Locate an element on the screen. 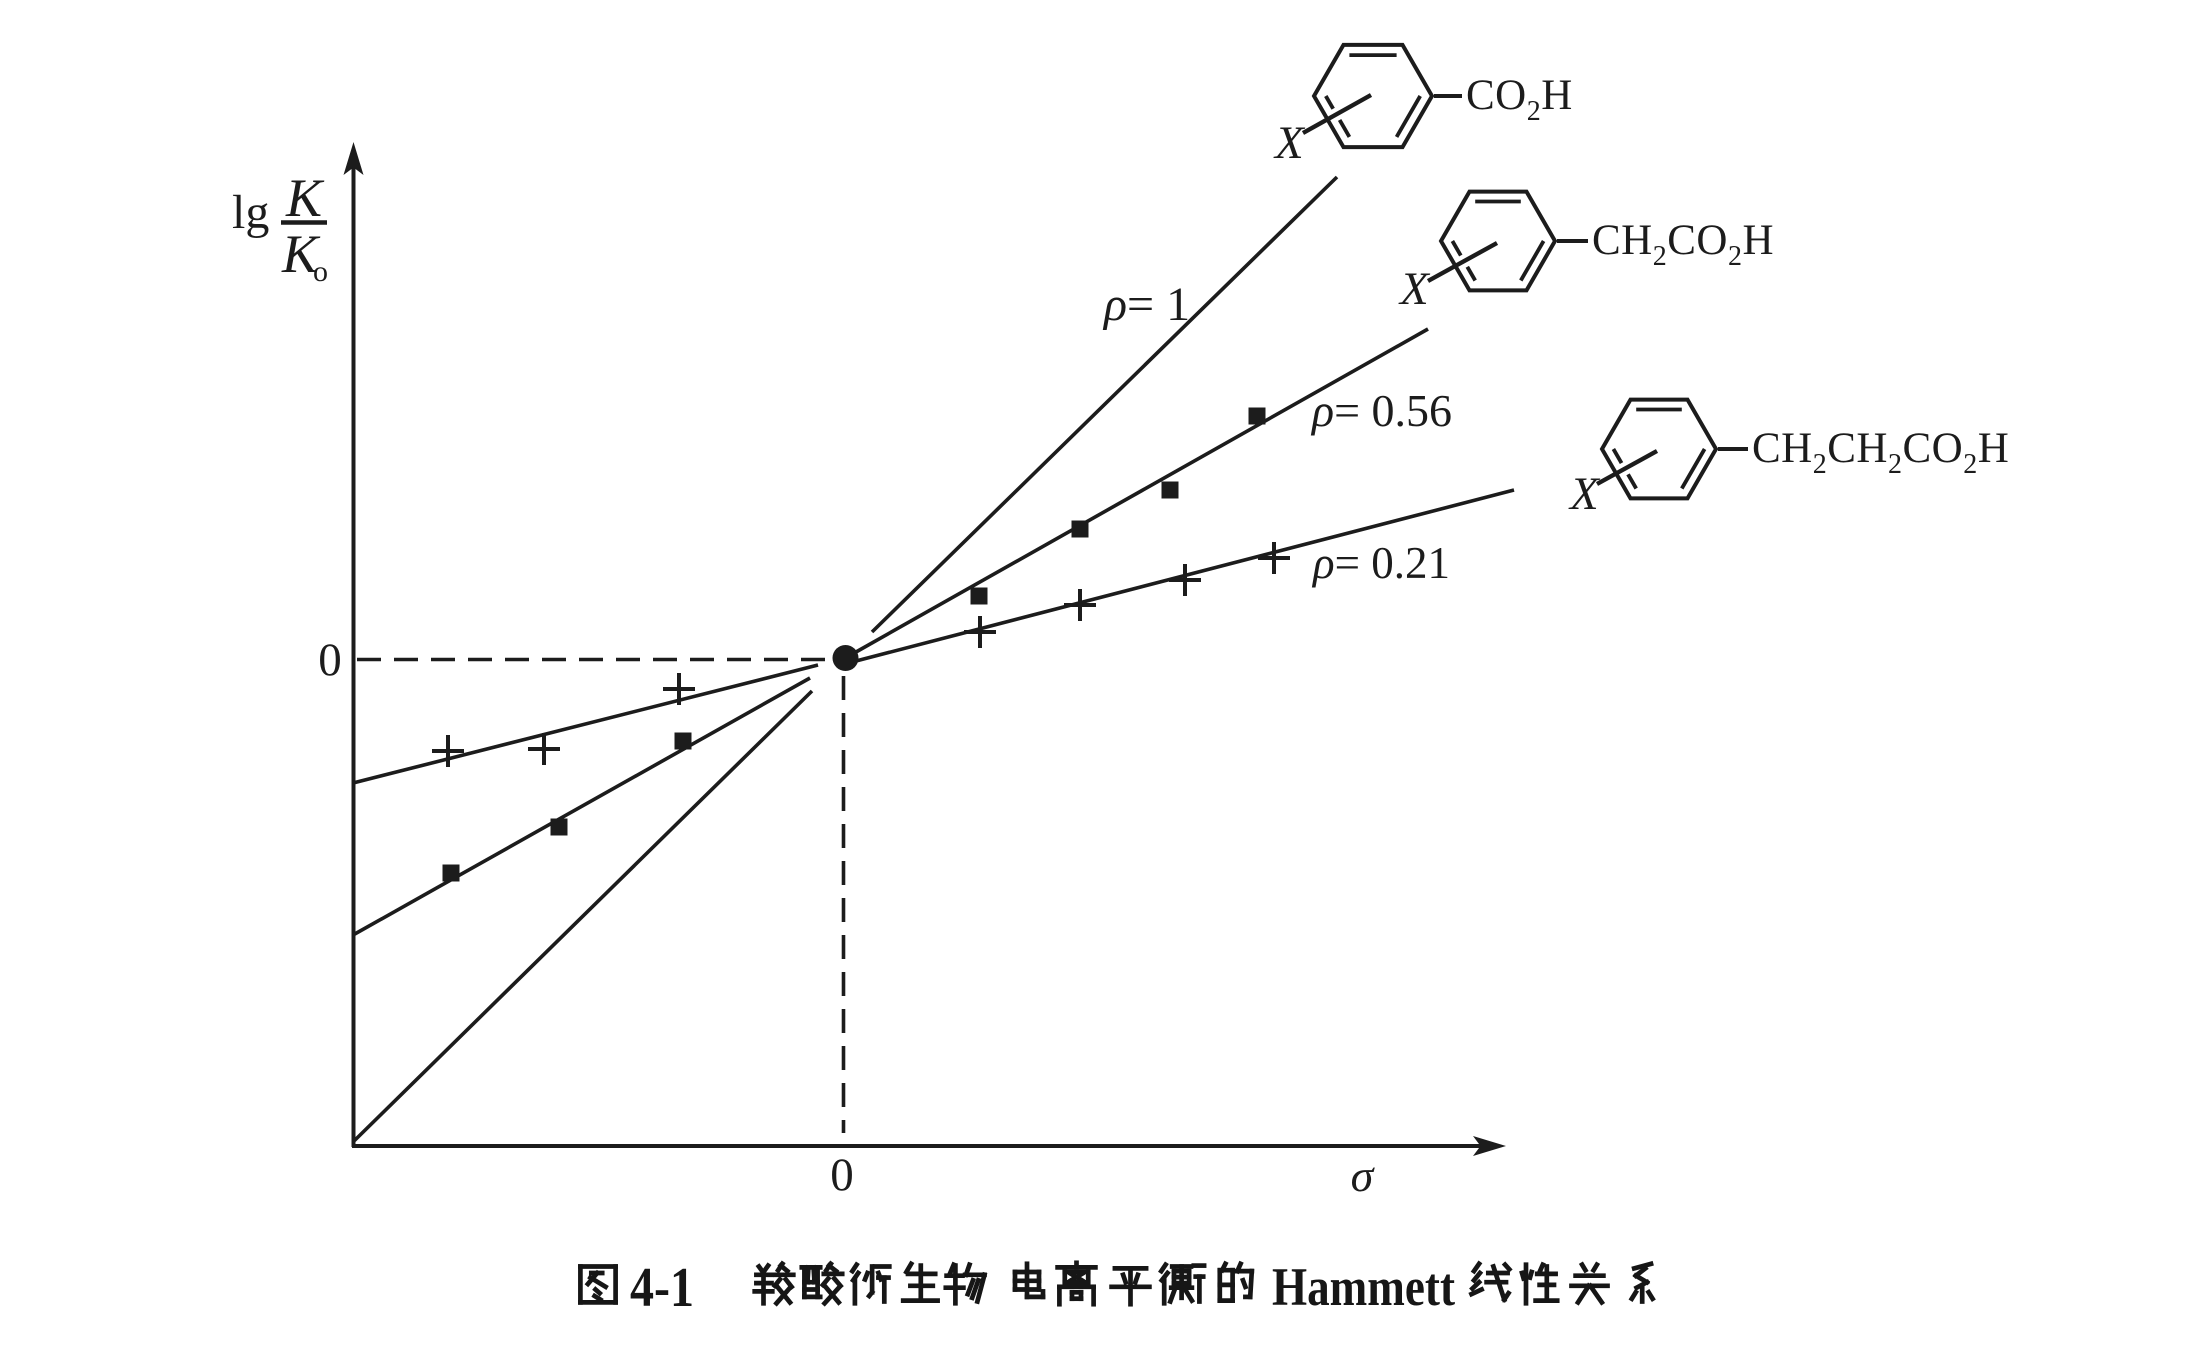 The image size is (2205, 1348). svg-text: ρ= 0.21 is located at coordinates (1380, 563).